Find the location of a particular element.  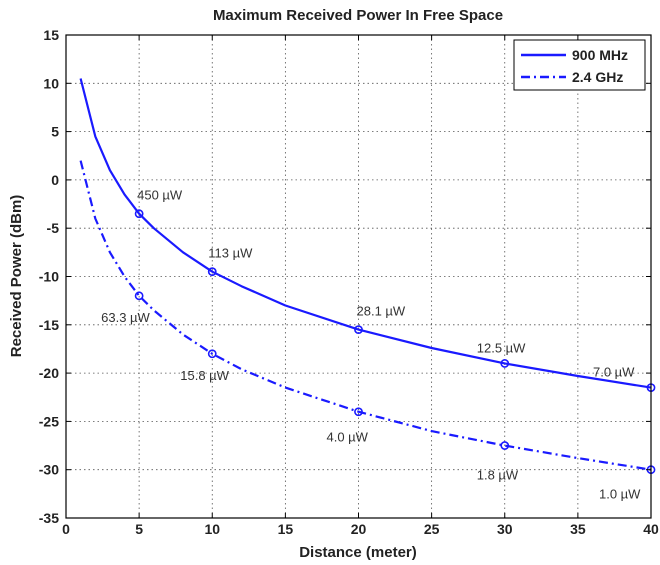

data-label: 28.1 µW is located at coordinates (381, 311).